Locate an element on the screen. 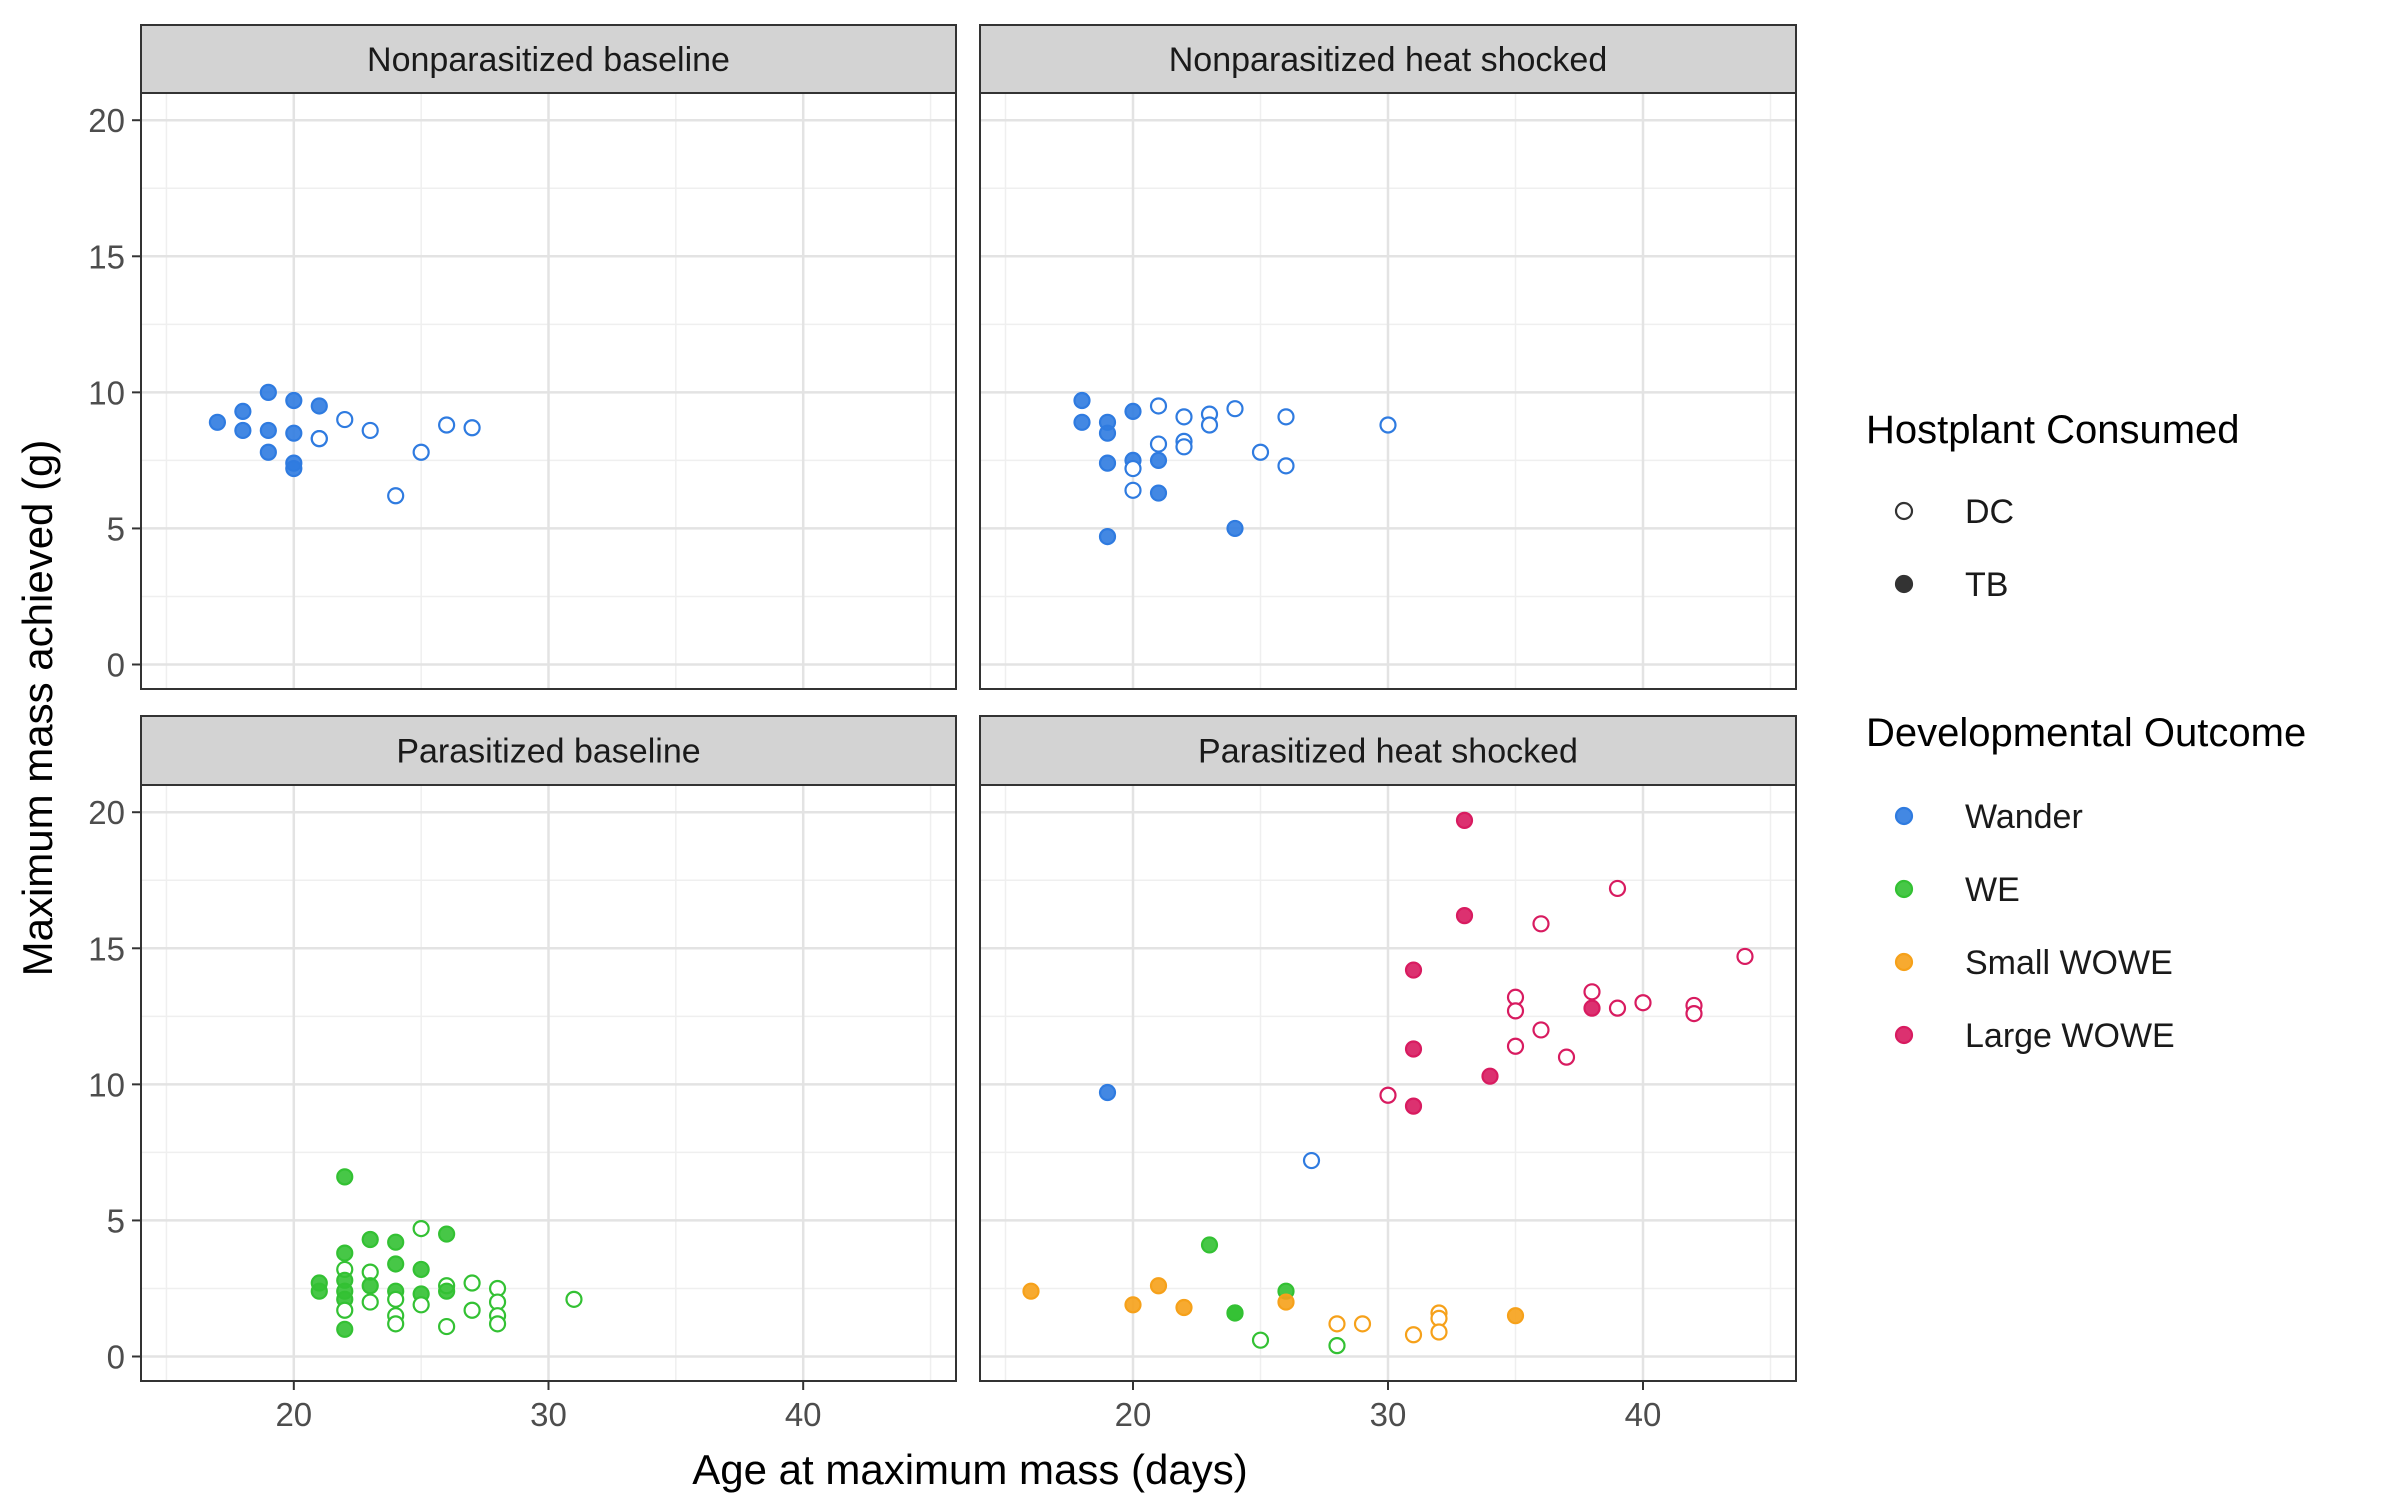 The width and height of the screenshot is (2400, 1500). x-axis-title: Age at maximum mass (days) is located at coordinates (969, 1469).